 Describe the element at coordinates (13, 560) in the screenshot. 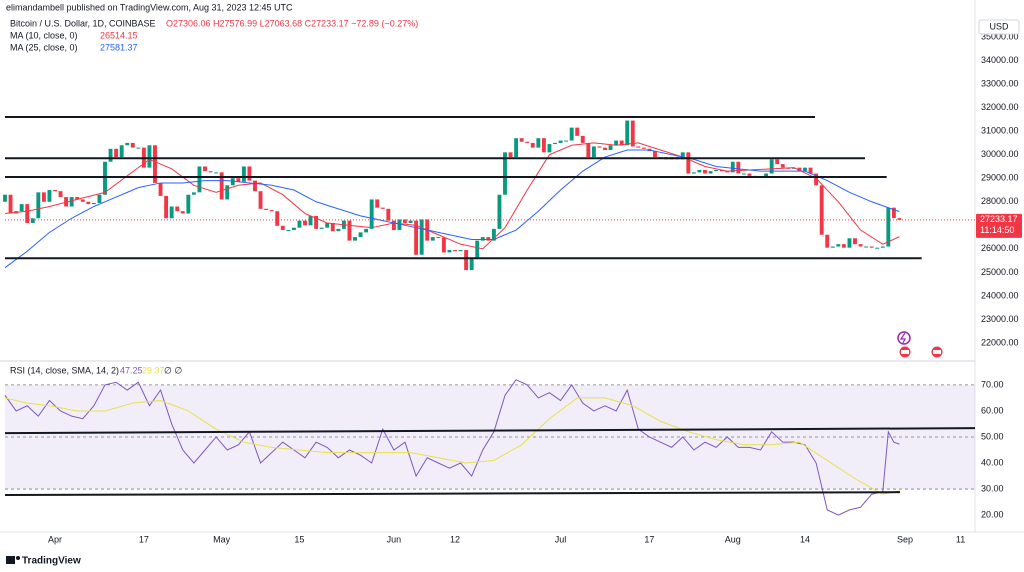

I see `footer-logo` at that location.